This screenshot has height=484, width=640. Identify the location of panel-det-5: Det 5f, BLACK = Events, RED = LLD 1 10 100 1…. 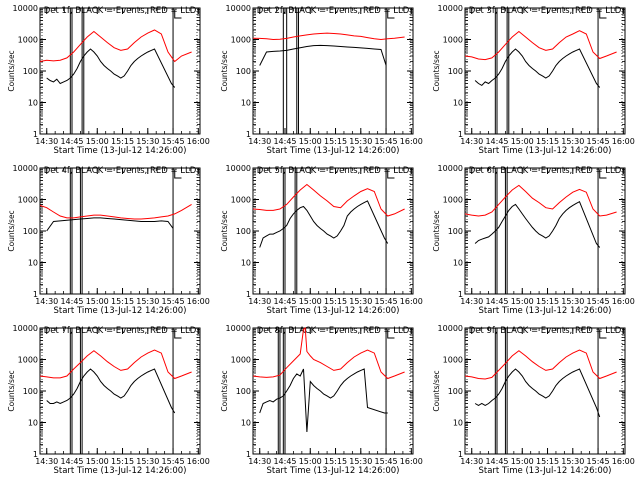
(321, 240).